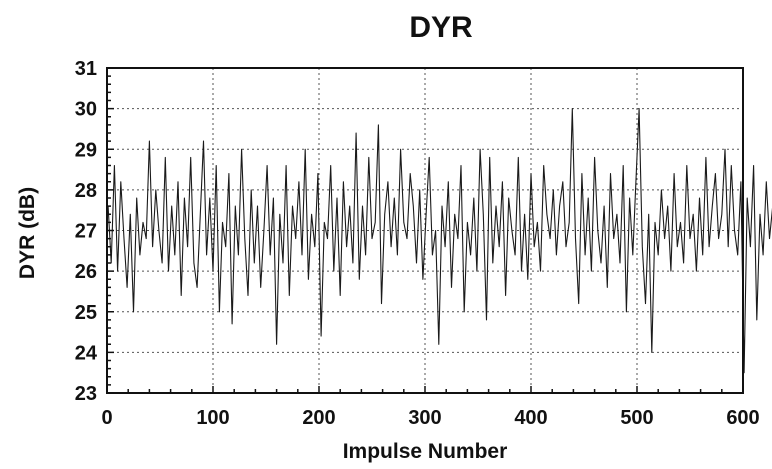 This screenshot has height=469, width=772. I want to click on y-tick-label: 23, so click(86, 394).